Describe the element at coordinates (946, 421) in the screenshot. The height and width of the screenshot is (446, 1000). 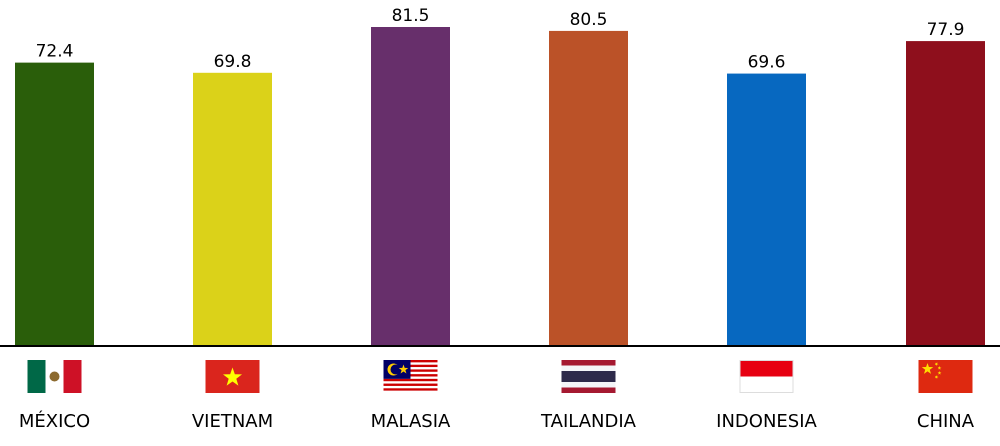
I see `category-label-china: CHINA` at that location.